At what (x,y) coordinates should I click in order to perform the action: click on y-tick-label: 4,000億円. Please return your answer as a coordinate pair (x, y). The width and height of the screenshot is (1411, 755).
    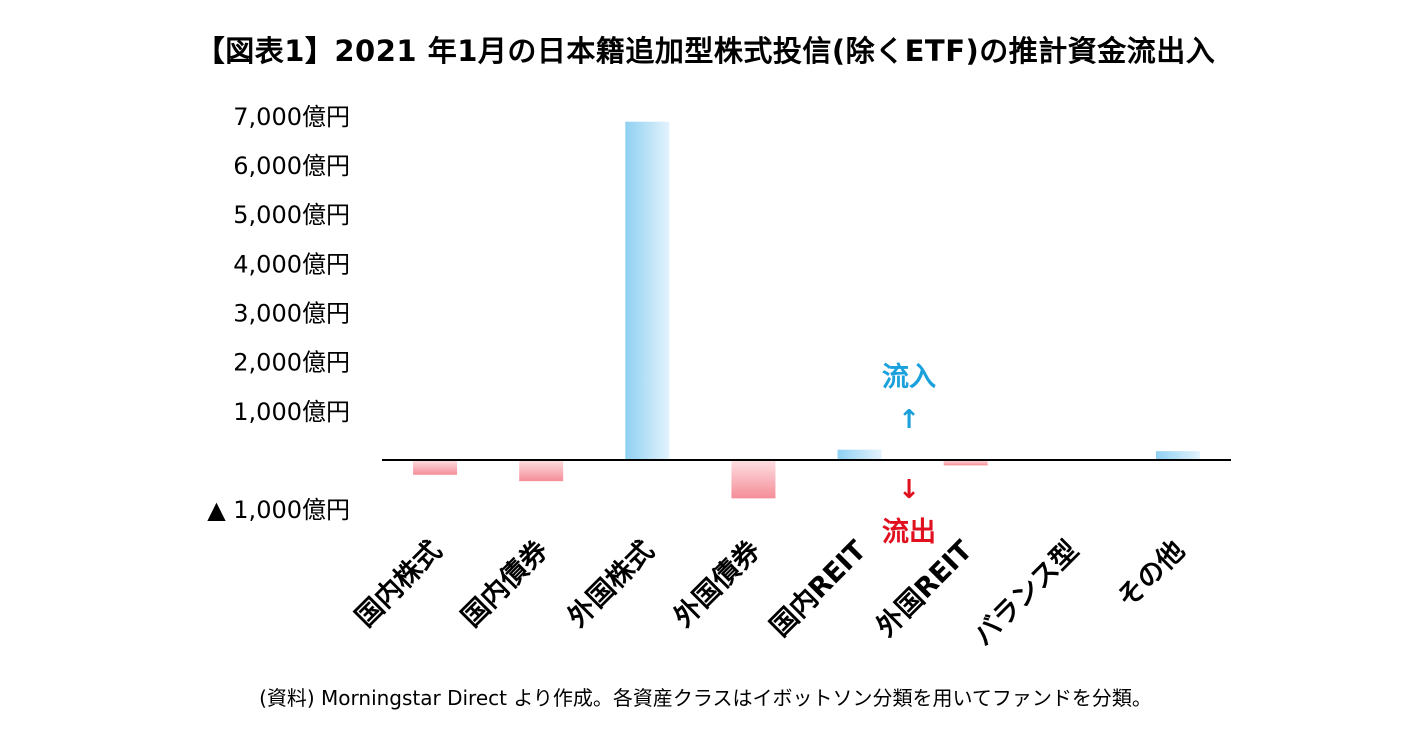
    Looking at the image, I should click on (291, 264).